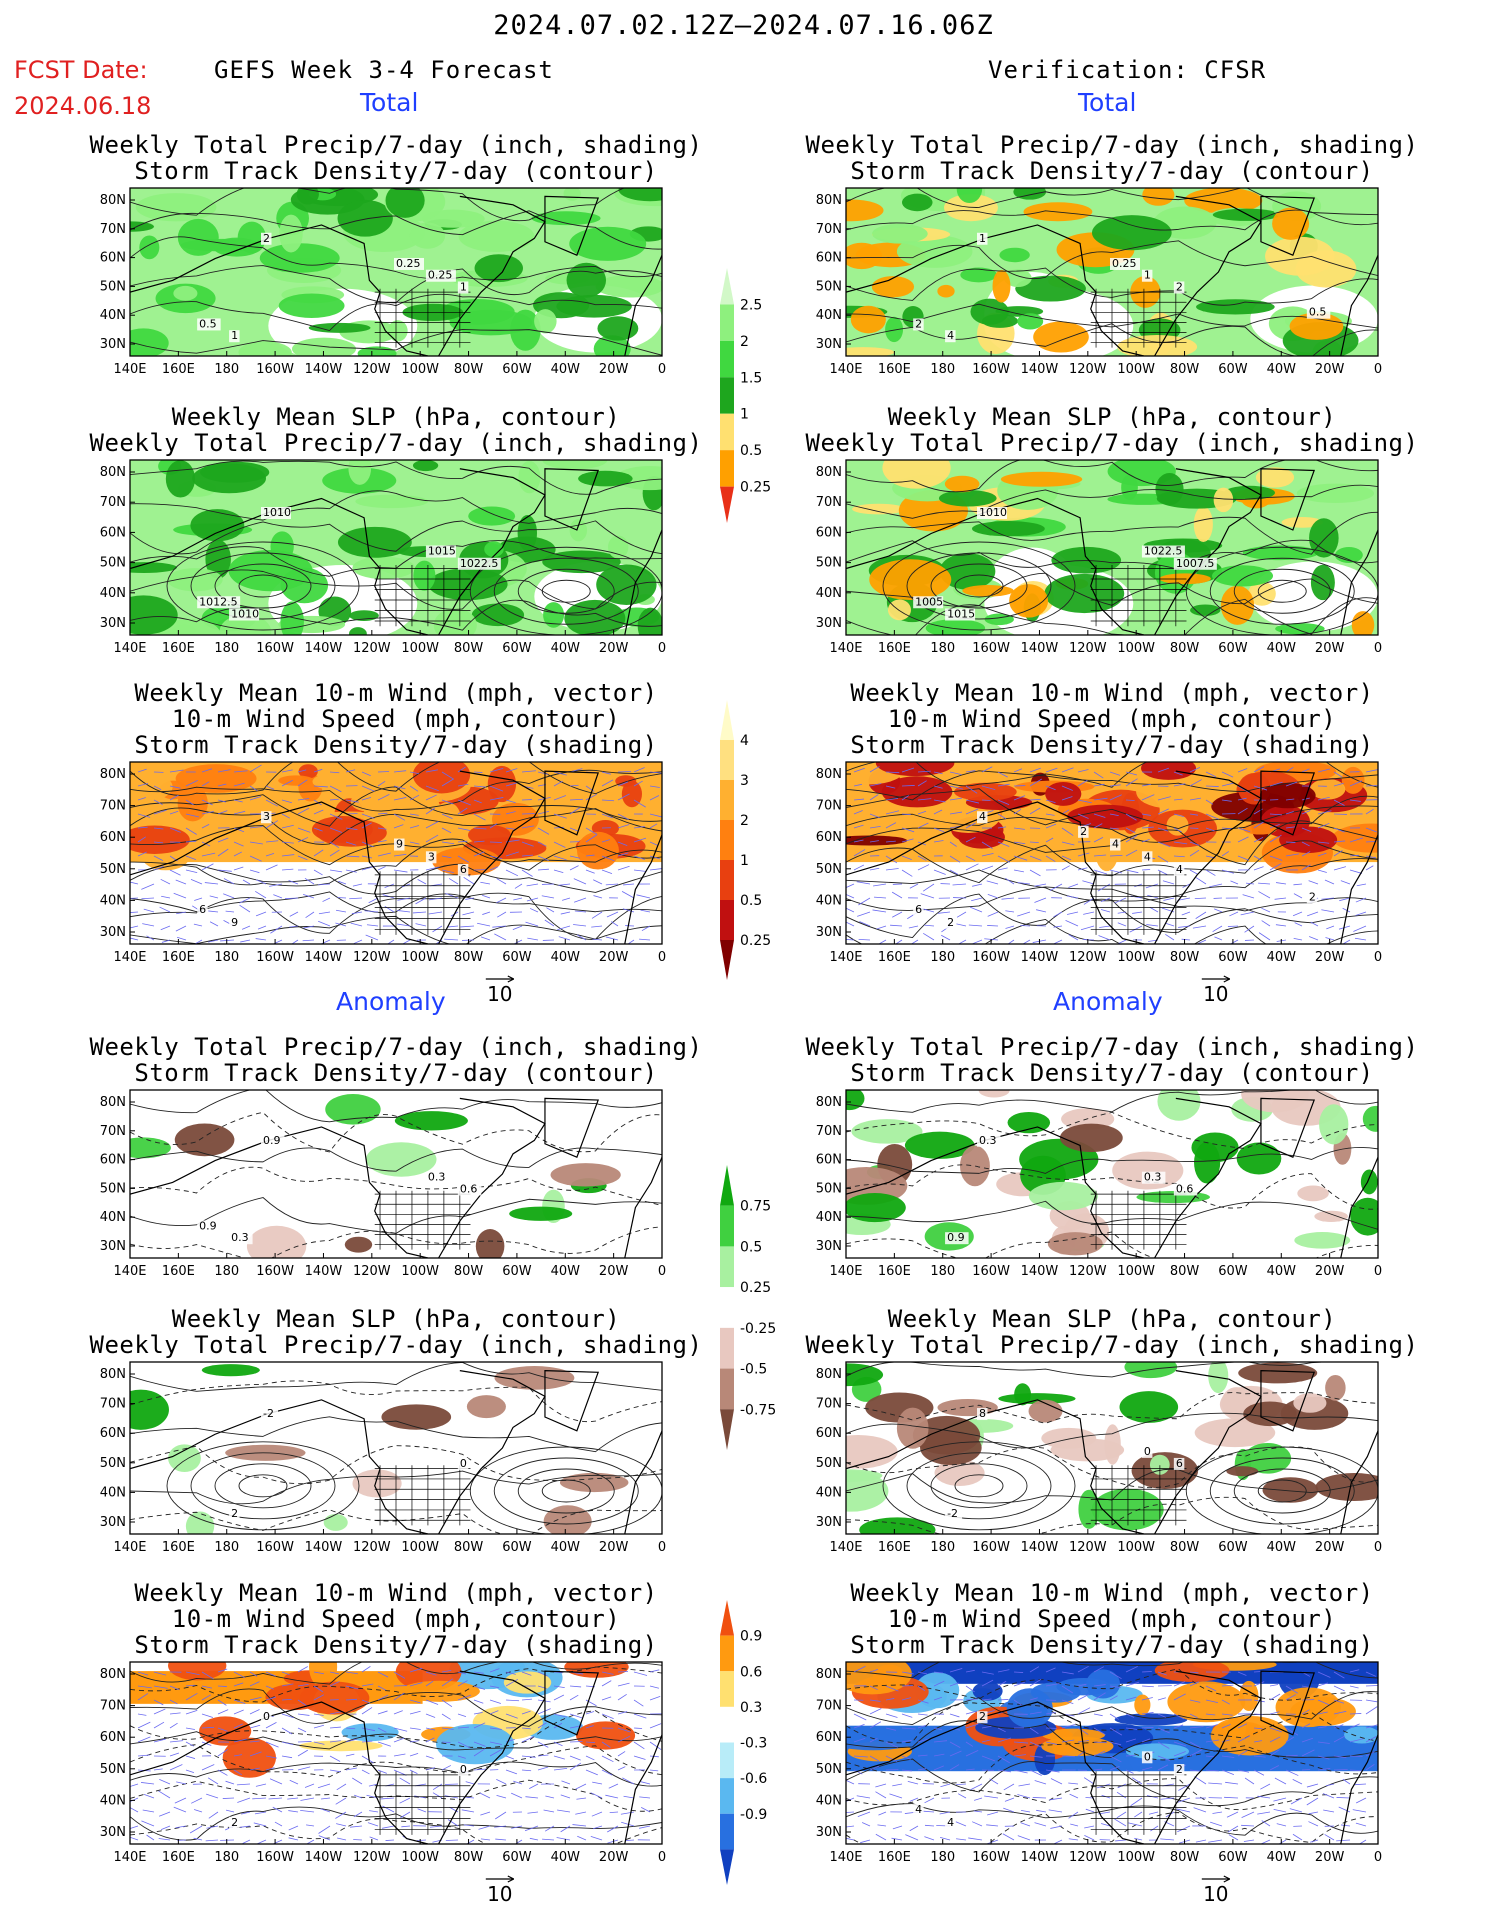 This screenshot has height=1925, width=1487. Describe the element at coordinates (1195, 563) in the screenshot. I see `svg-text: 1007.5` at that location.